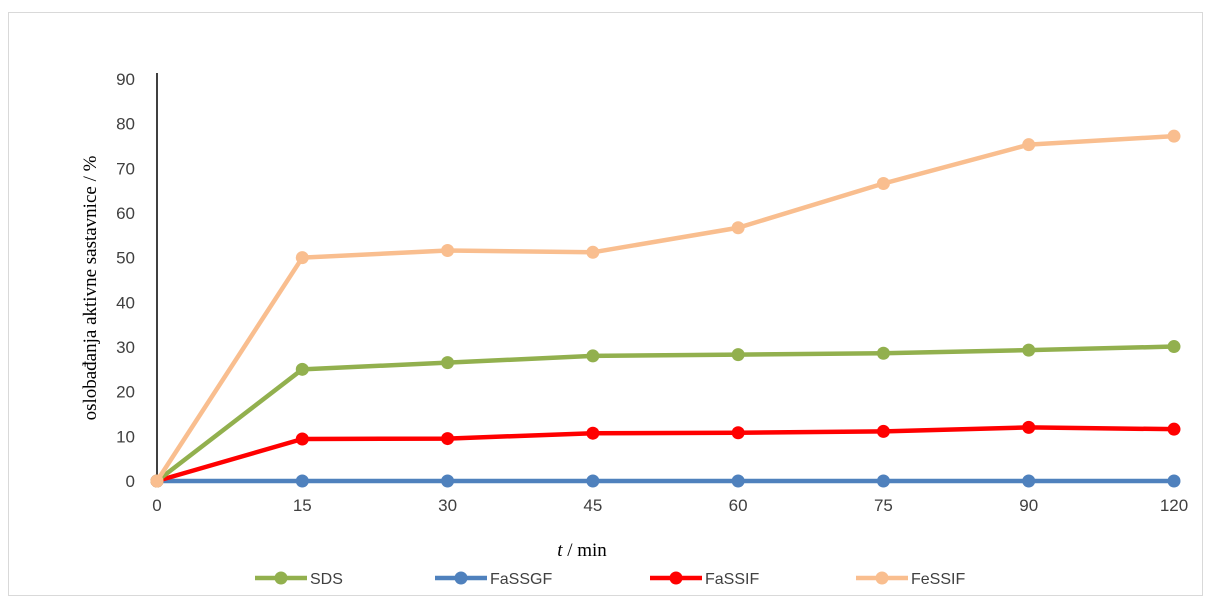 This screenshot has height=597, width=1205. What do you see at coordinates (125, 213) in the screenshot?
I see `y-tick-label: 60` at bounding box center [125, 213].